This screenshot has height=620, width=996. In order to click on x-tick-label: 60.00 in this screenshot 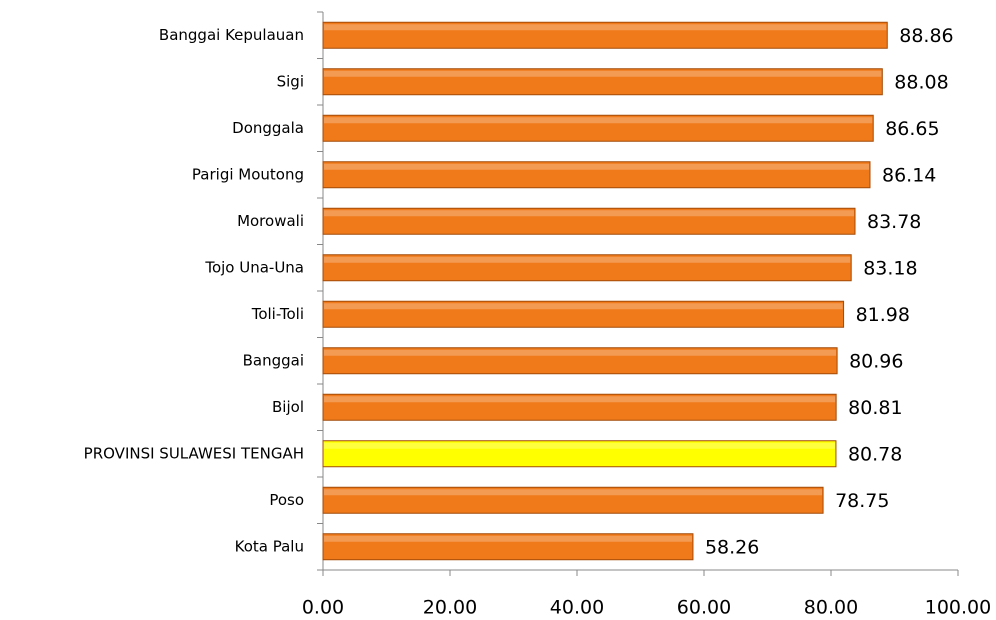, I will do `click(704, 608)`.